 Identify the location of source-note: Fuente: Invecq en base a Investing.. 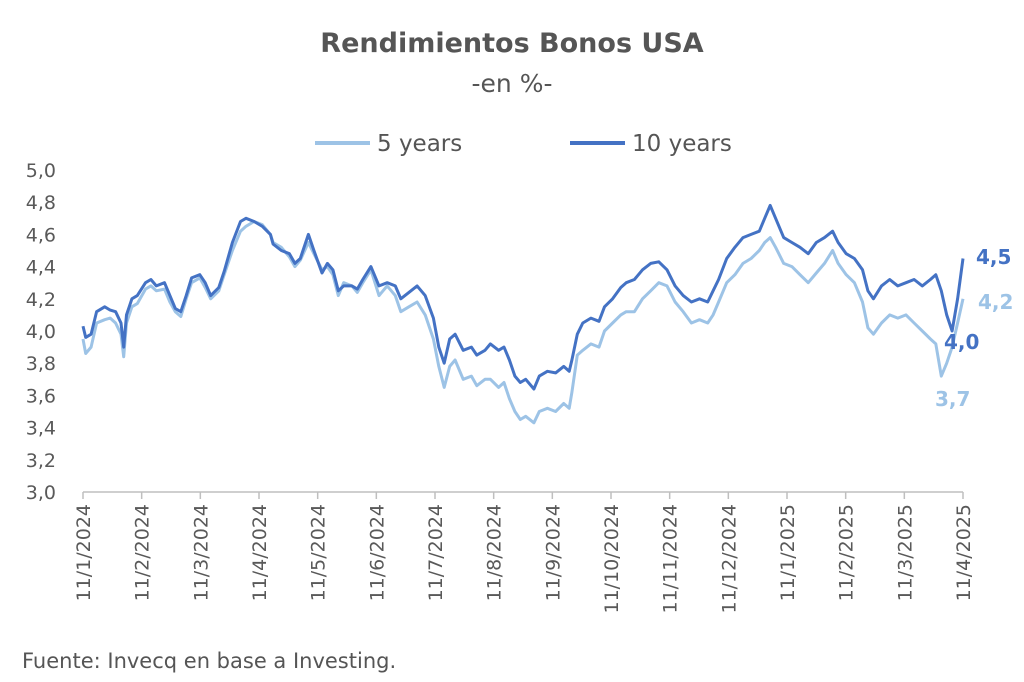
(209, 661).